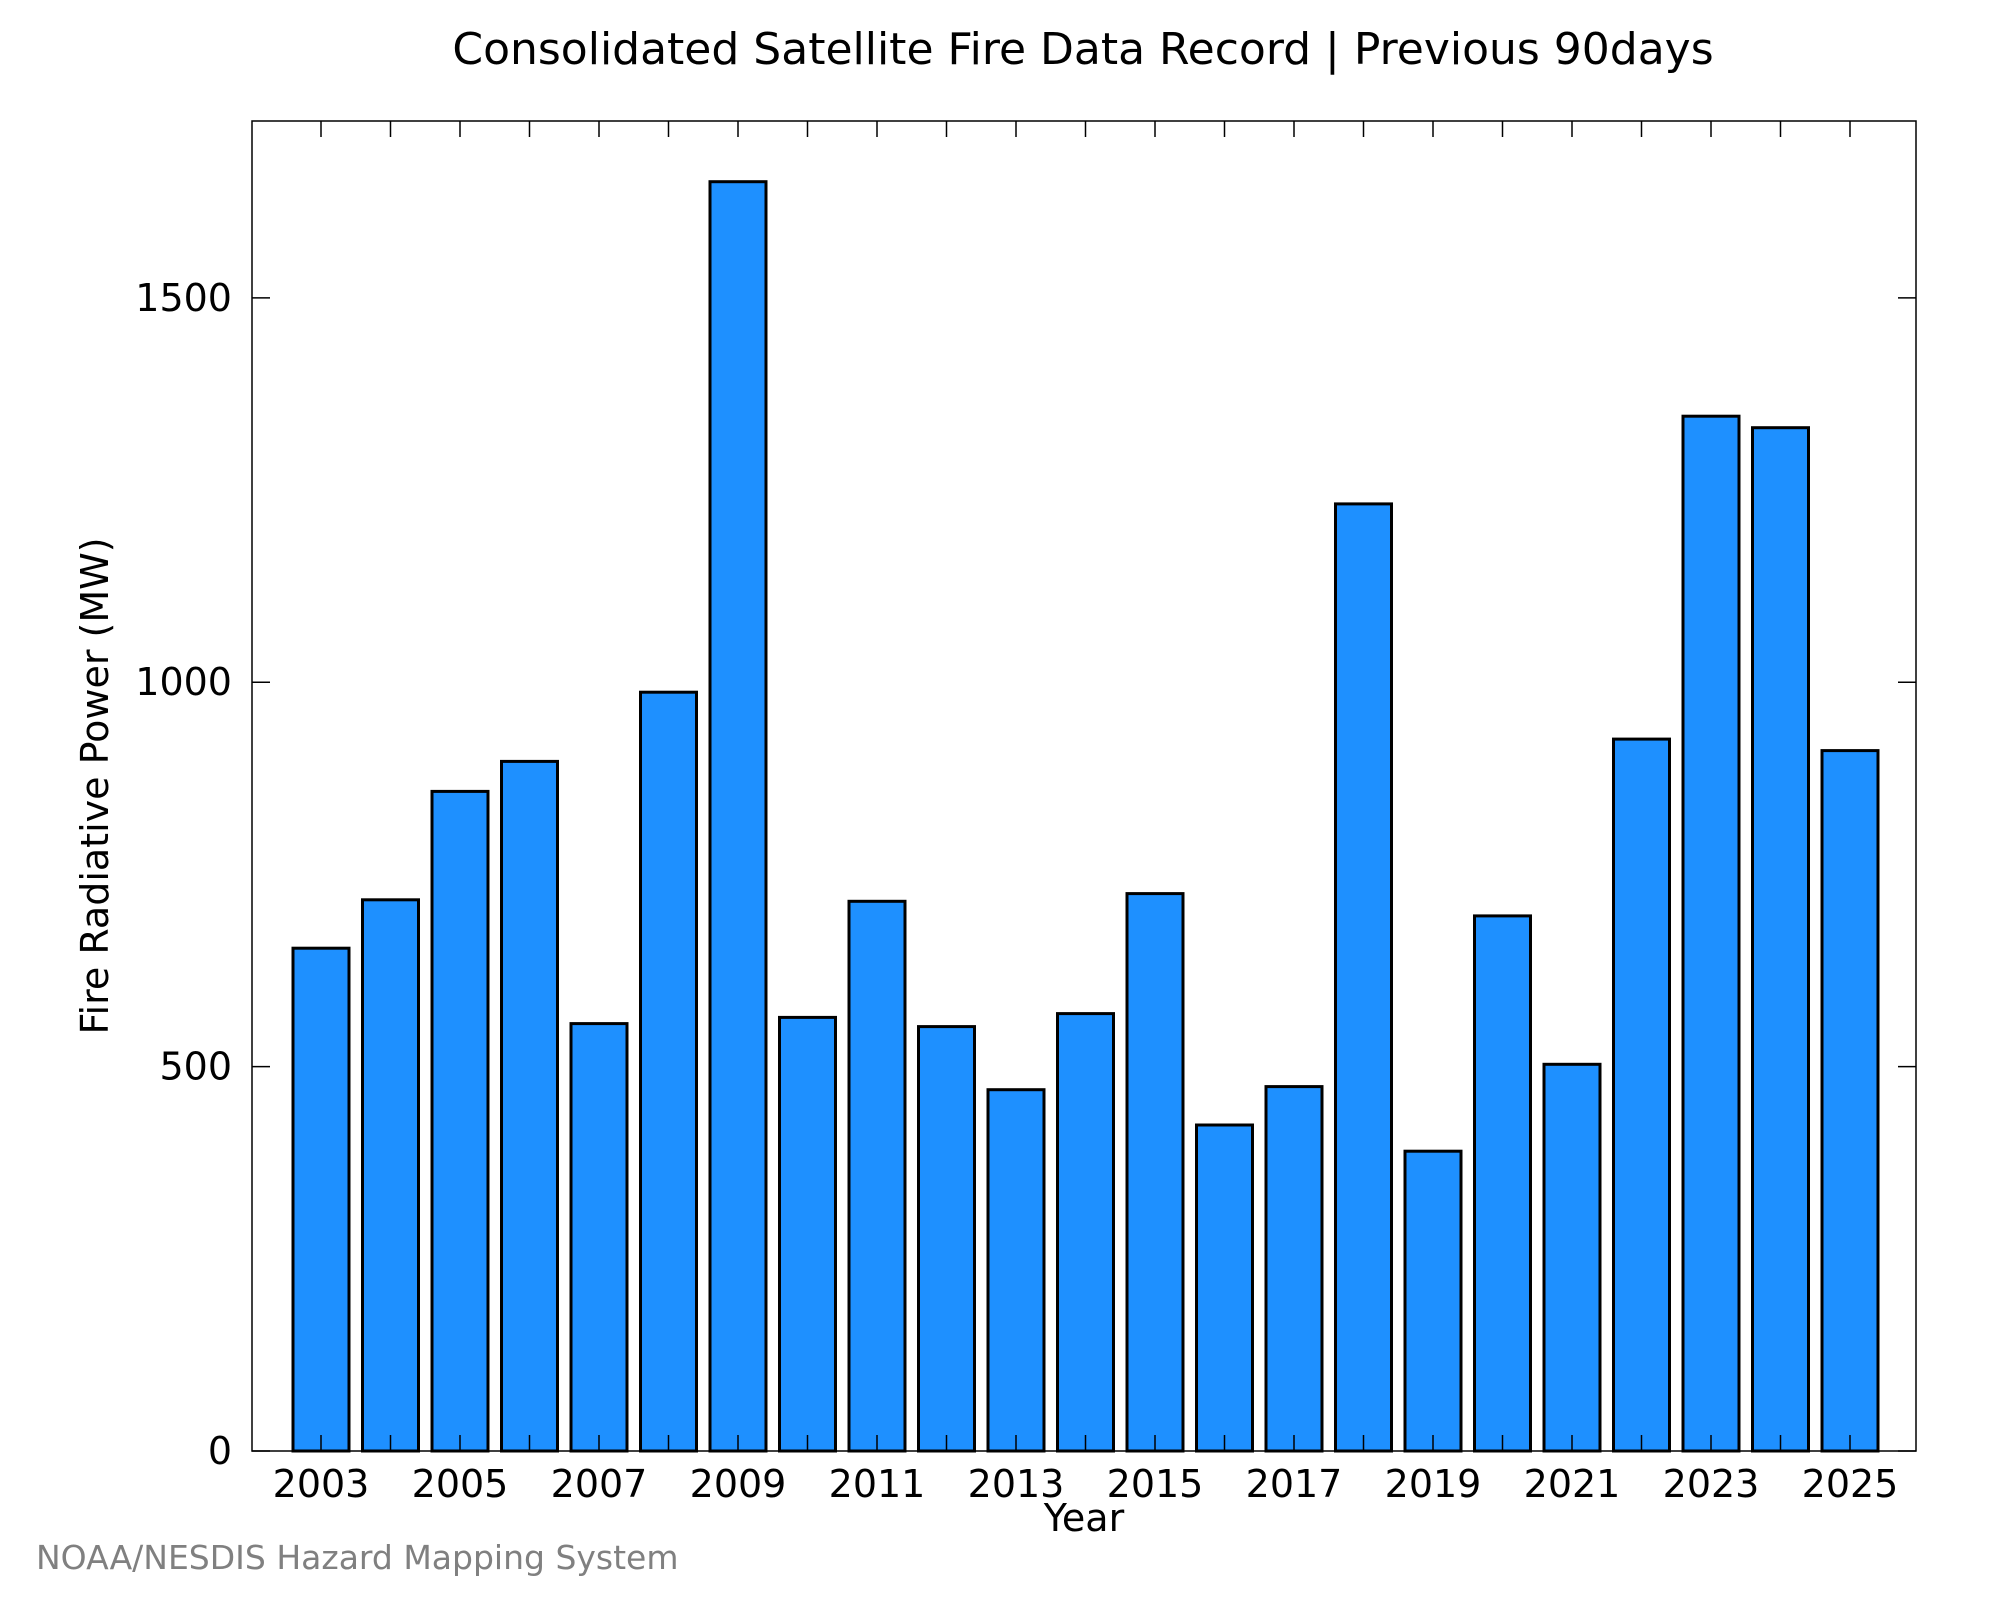  I want to click on x-tick-label-2011: 2011, so click(877, 1484).